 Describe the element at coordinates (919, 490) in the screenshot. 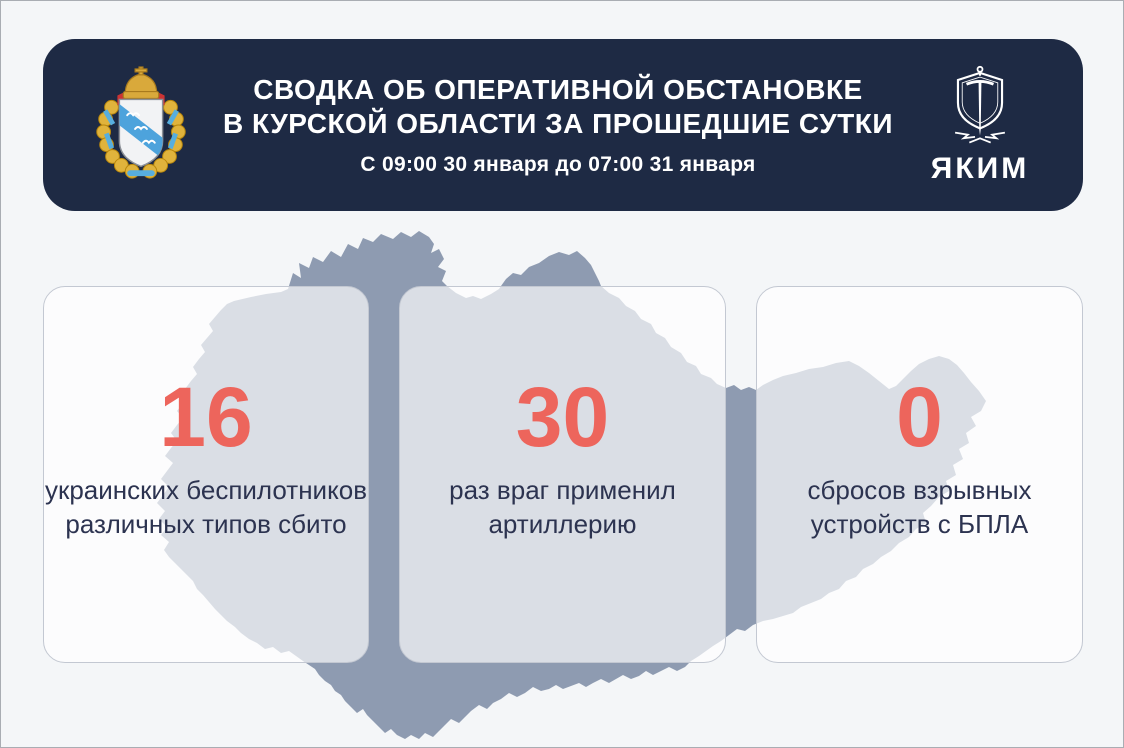

I see `stat-label-line-1: сбросов взрывных` at that location.